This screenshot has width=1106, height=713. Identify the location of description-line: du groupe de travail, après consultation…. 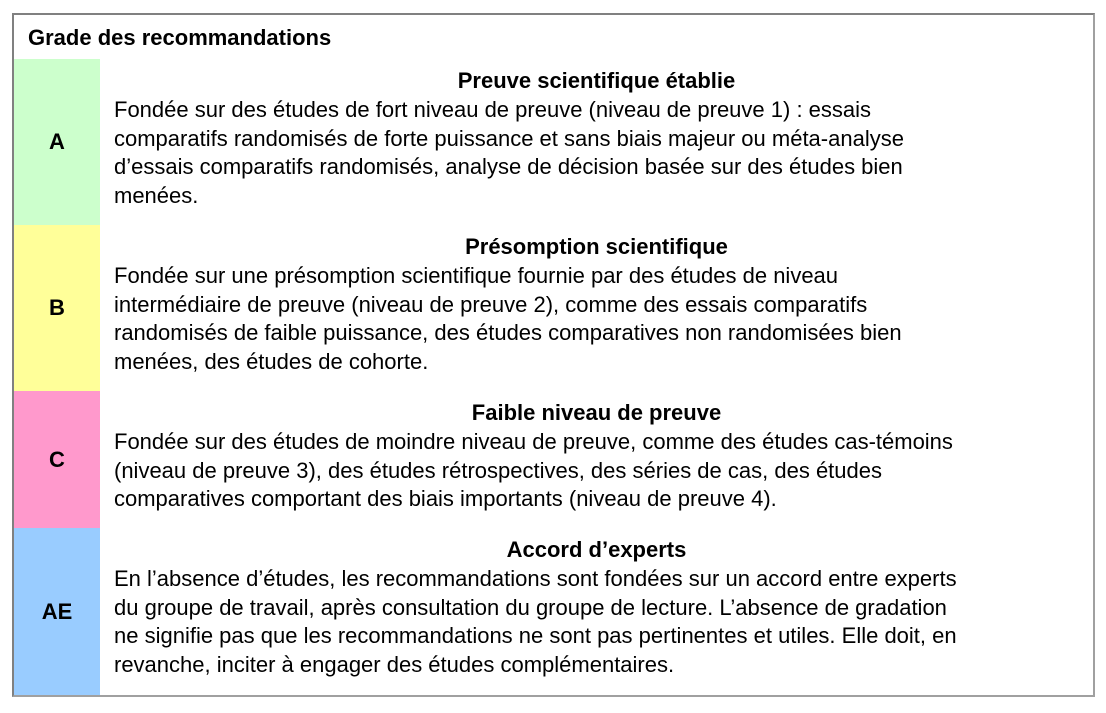
(530, 607).